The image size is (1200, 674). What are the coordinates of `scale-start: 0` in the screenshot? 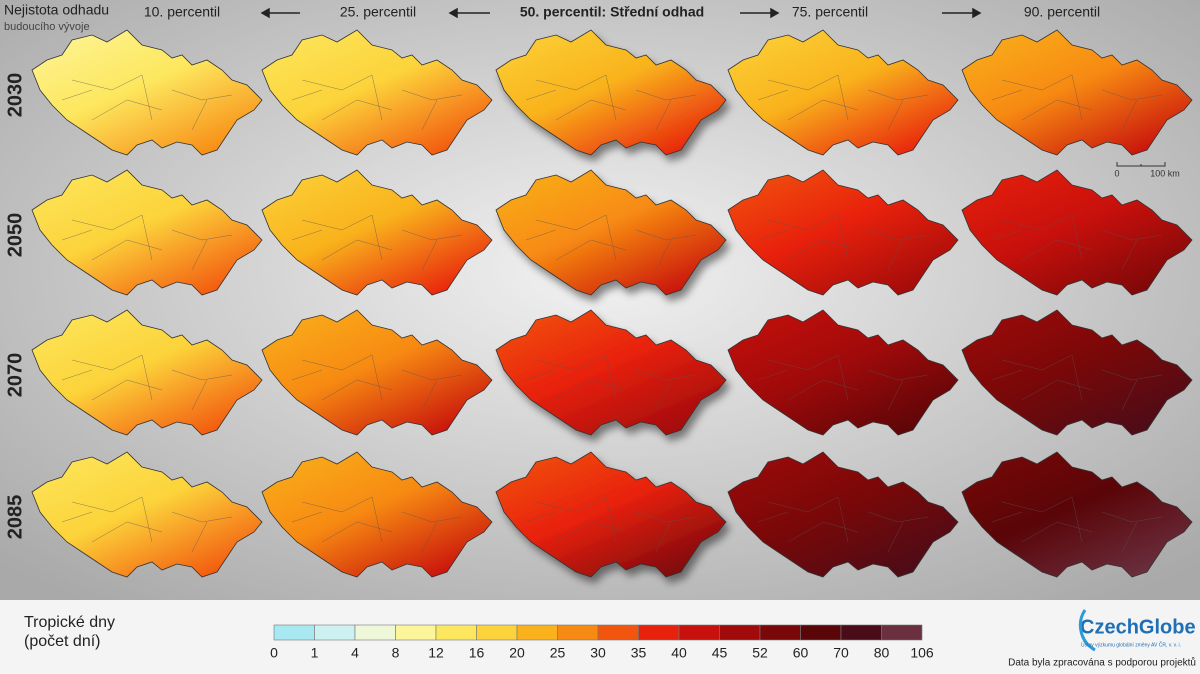 It's located at (1116, 173).